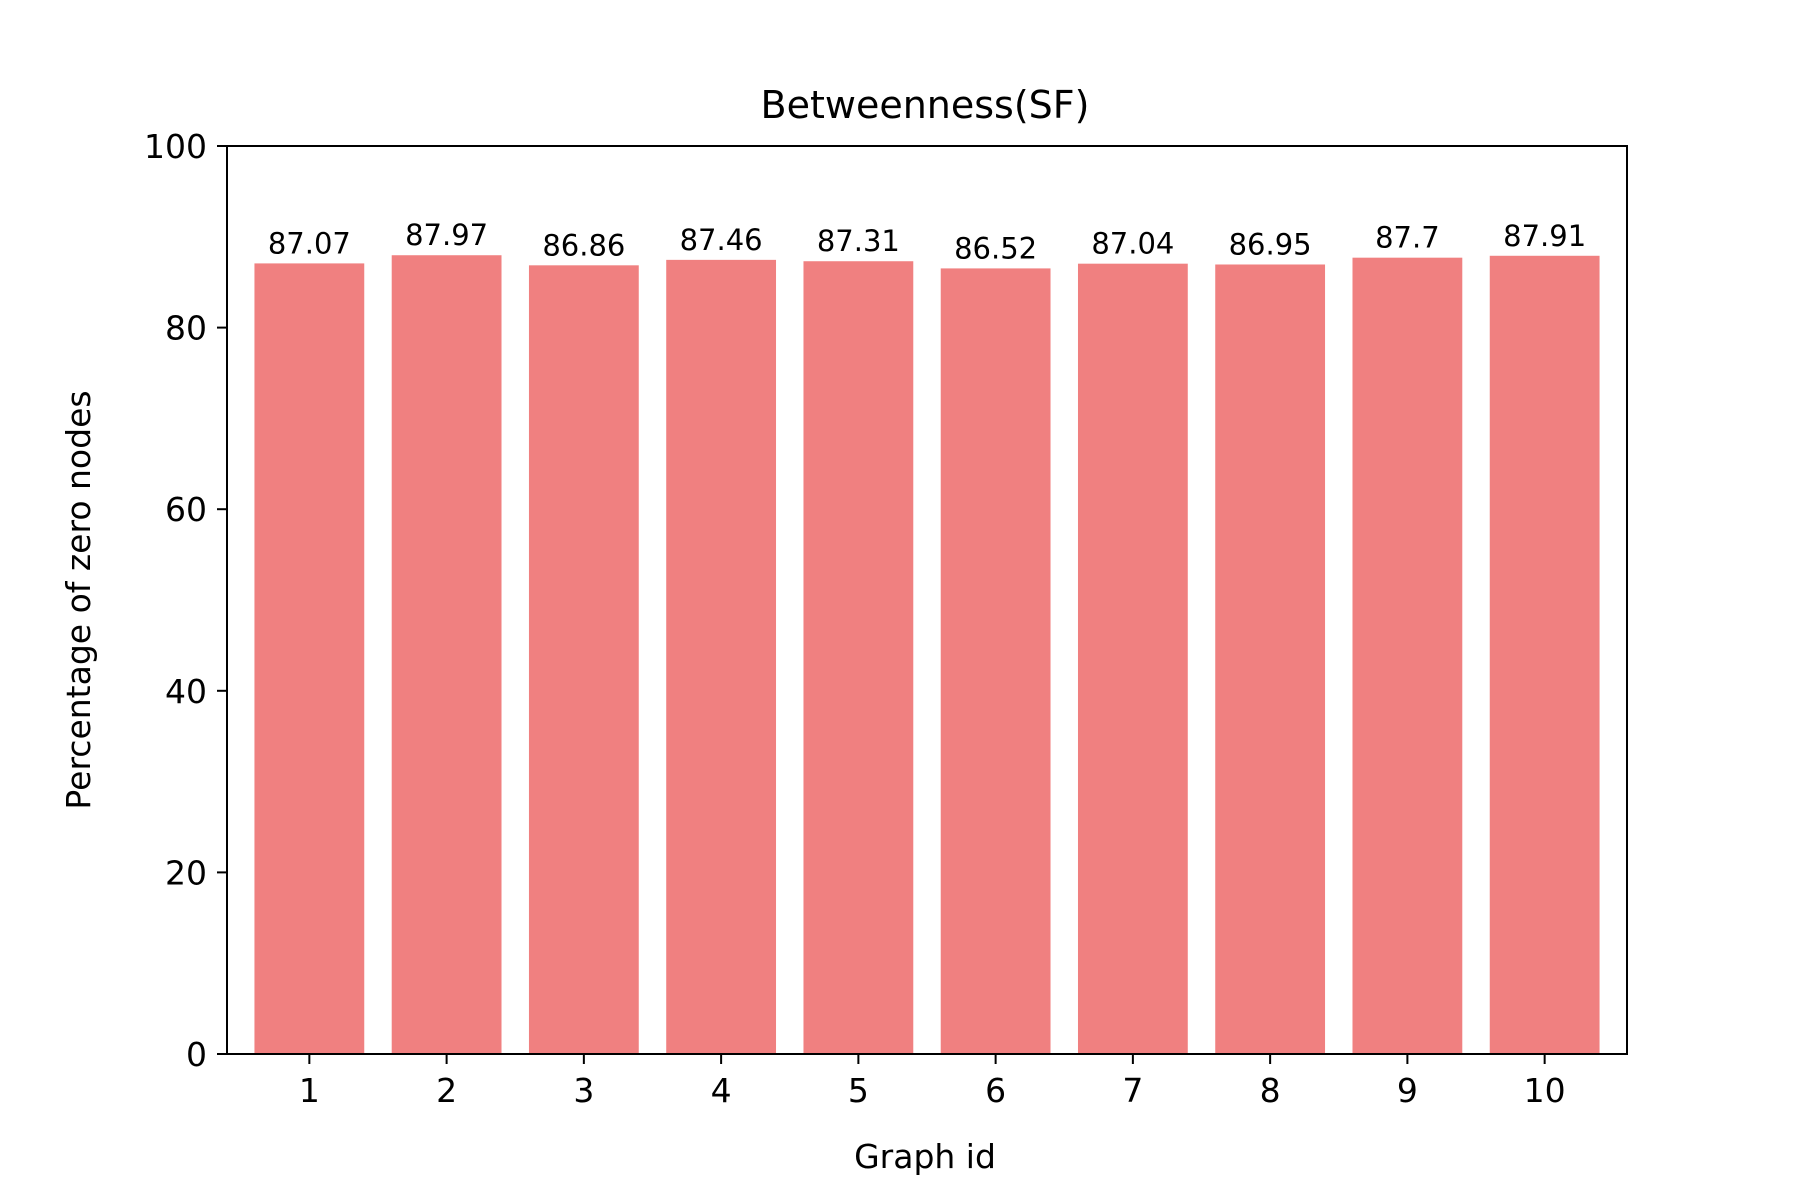 This screenshot has height=1204, width=1800. Describe the element at coordinates (932, 1082) in the screenshot. I see `x-axis: 1 2 3 4 5 6 7 8 9 10` at that location.